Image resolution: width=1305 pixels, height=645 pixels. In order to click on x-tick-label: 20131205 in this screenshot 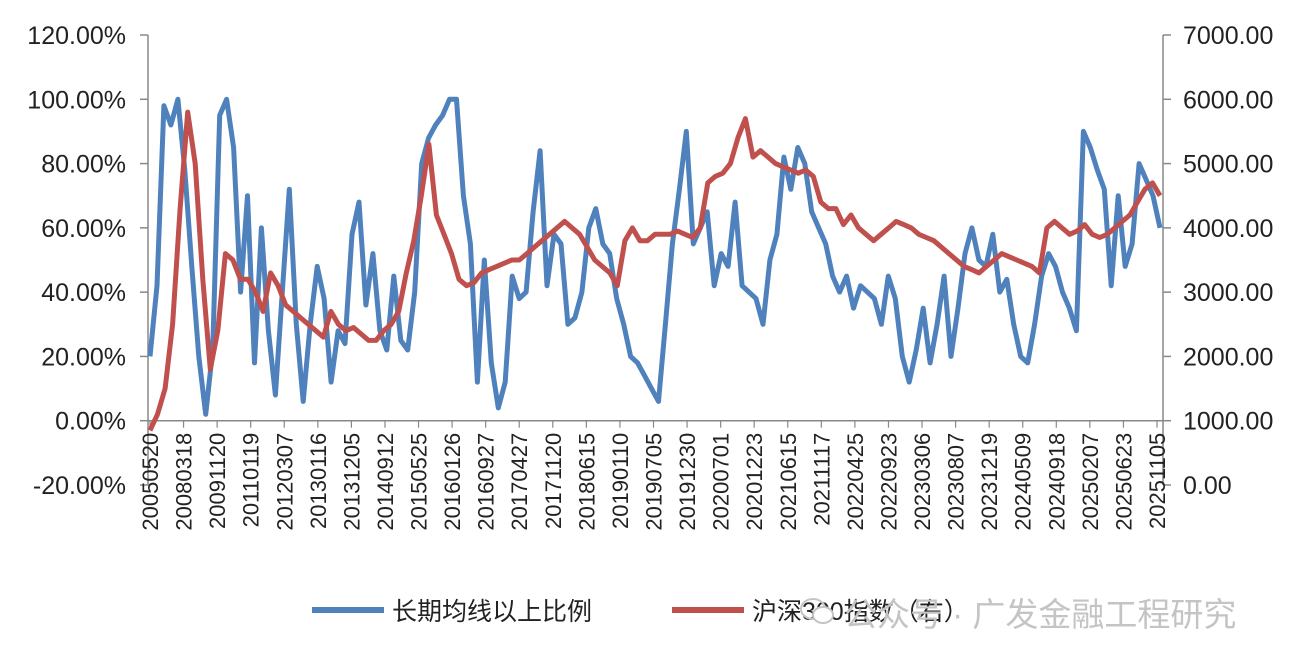, I will do `click(351, 482)`.